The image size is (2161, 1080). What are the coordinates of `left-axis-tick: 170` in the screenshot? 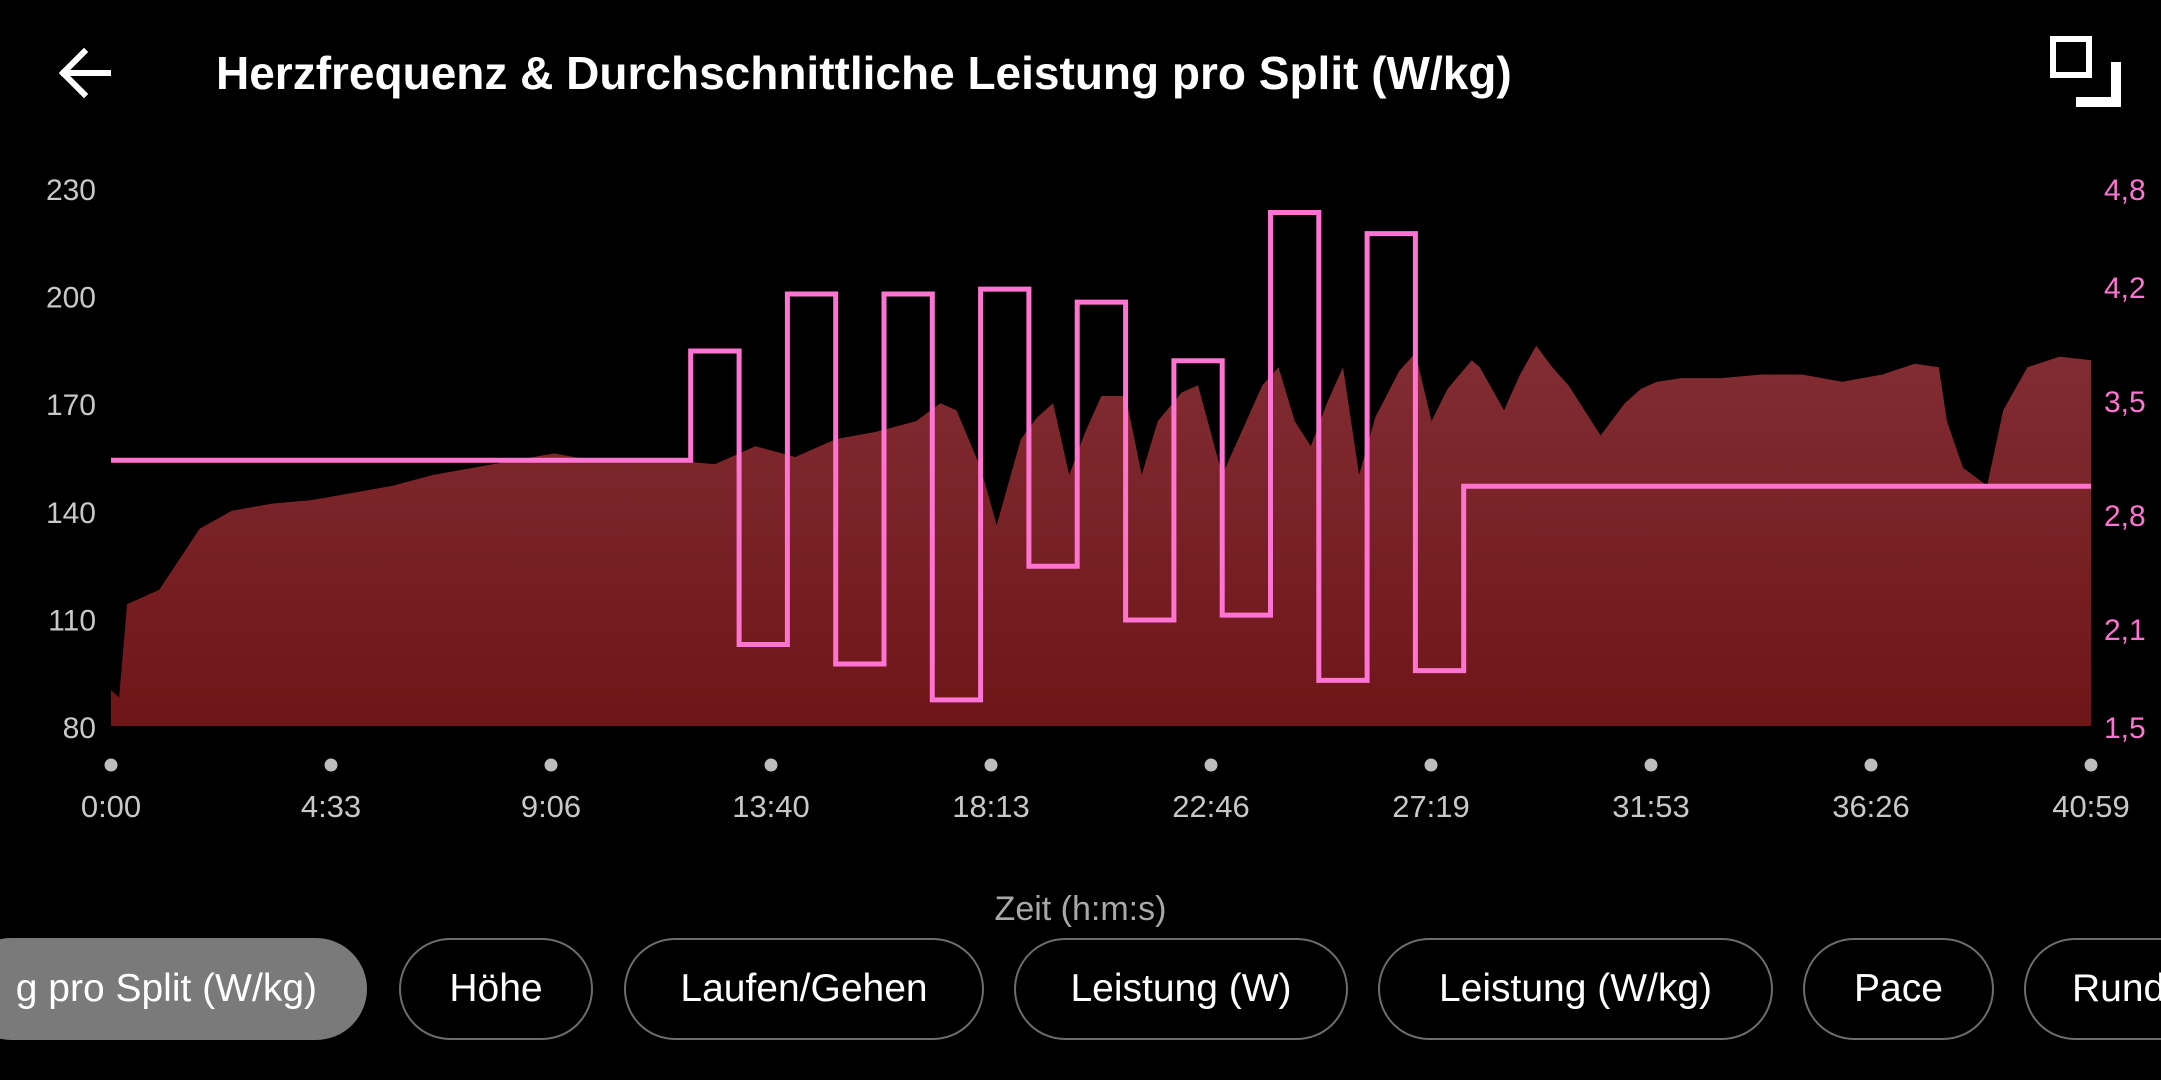 It's located at (71, 405).